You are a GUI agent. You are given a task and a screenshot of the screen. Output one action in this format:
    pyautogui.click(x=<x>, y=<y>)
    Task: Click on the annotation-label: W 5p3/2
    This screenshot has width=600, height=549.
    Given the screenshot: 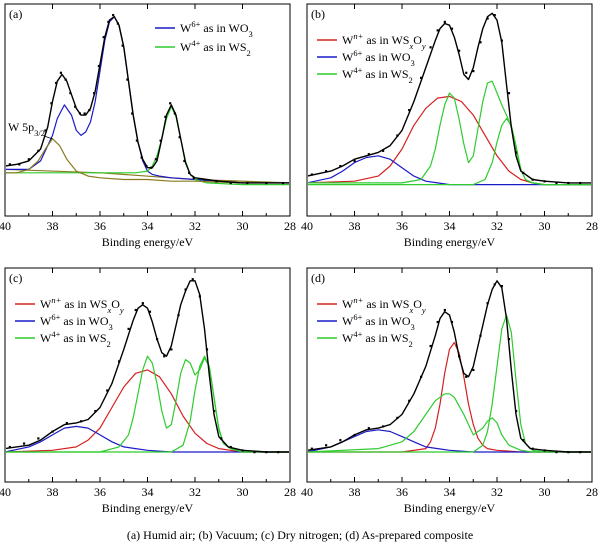 What is the action you would take?
    pyautogui.click(x=26, y=129)
    